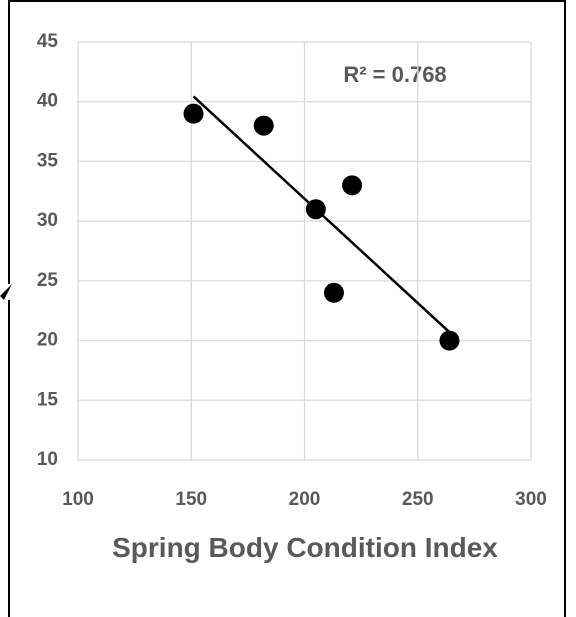  I want to click on y-tick-label: 25, so click(48, 280).